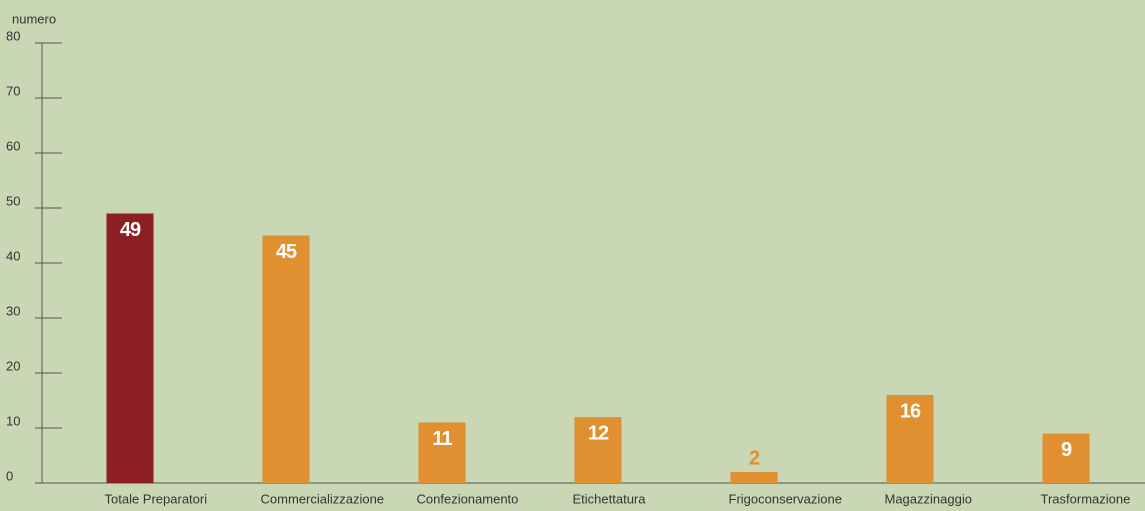  Describe the element at coordinates (785, 498) in the screenshot. I see `x-tick-label: Frigoconservazione` at that location.